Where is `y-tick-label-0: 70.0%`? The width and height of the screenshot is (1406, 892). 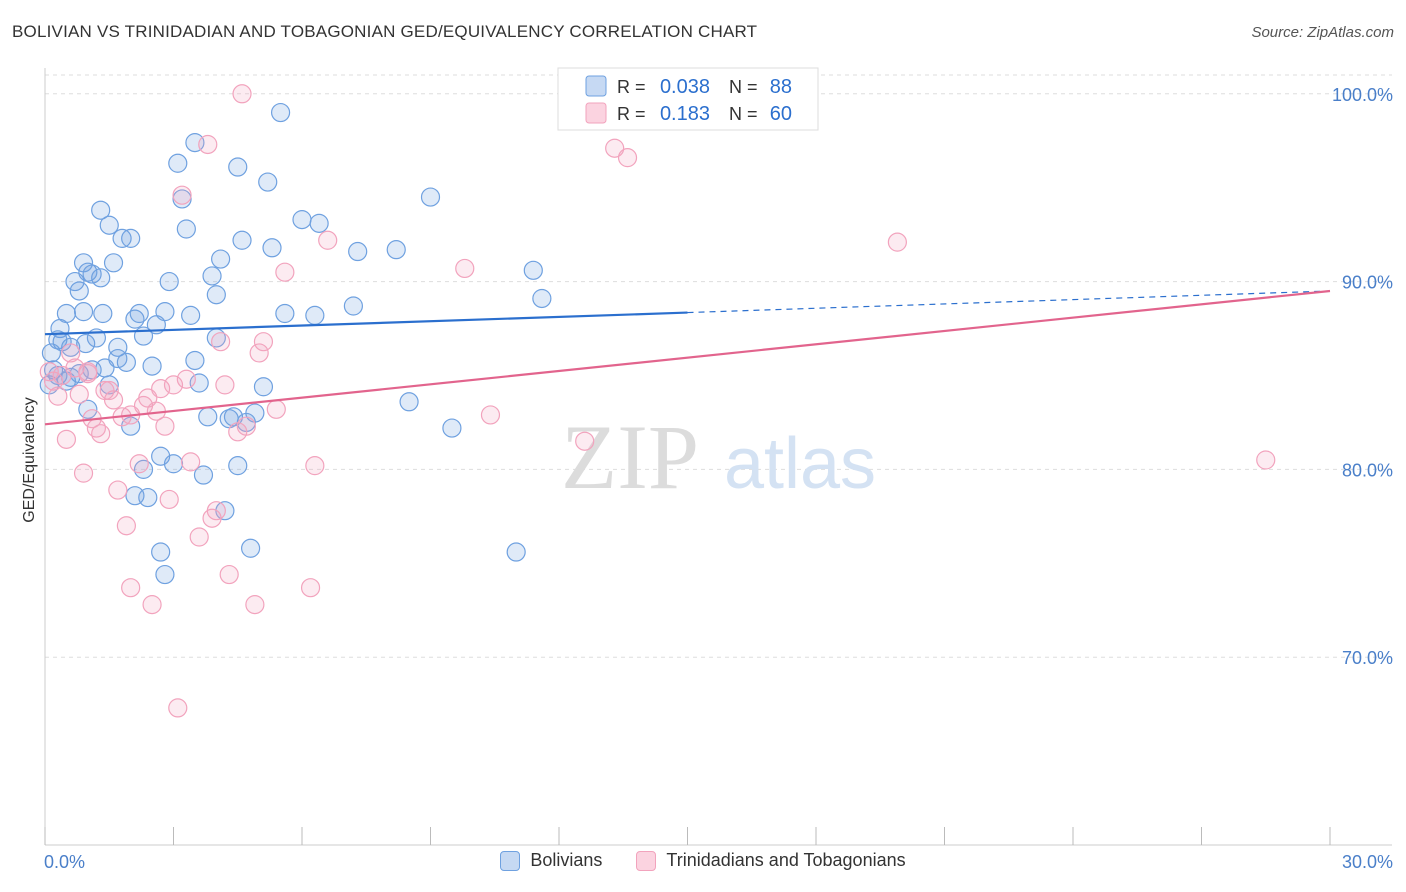 y-tick-label-0: 70.0% is located at coordinates (1367, 658).